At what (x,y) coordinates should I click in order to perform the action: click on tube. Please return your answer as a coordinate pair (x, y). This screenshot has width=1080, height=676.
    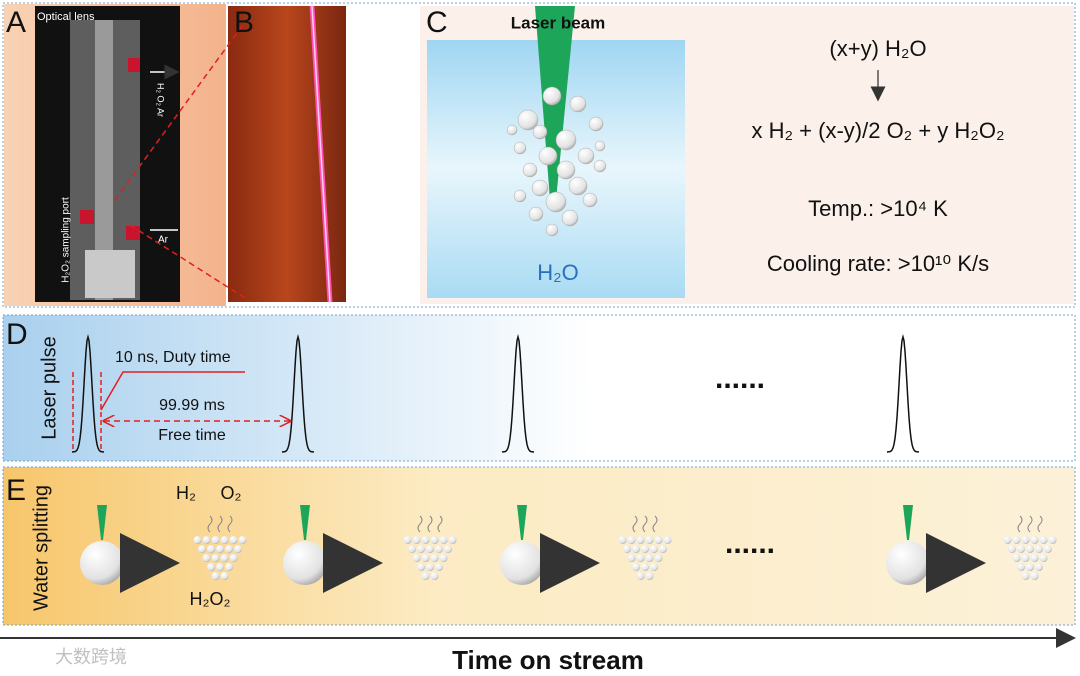
    Looking at the image, I should click on (104, 160).